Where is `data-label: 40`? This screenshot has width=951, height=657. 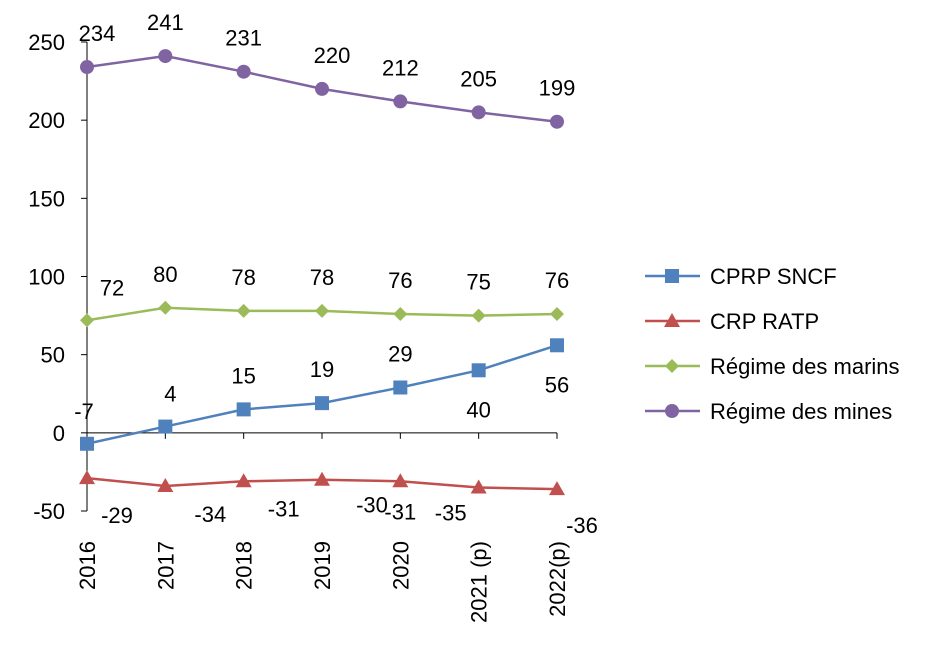 data-label: 40 is located at coordinates (478, 409).